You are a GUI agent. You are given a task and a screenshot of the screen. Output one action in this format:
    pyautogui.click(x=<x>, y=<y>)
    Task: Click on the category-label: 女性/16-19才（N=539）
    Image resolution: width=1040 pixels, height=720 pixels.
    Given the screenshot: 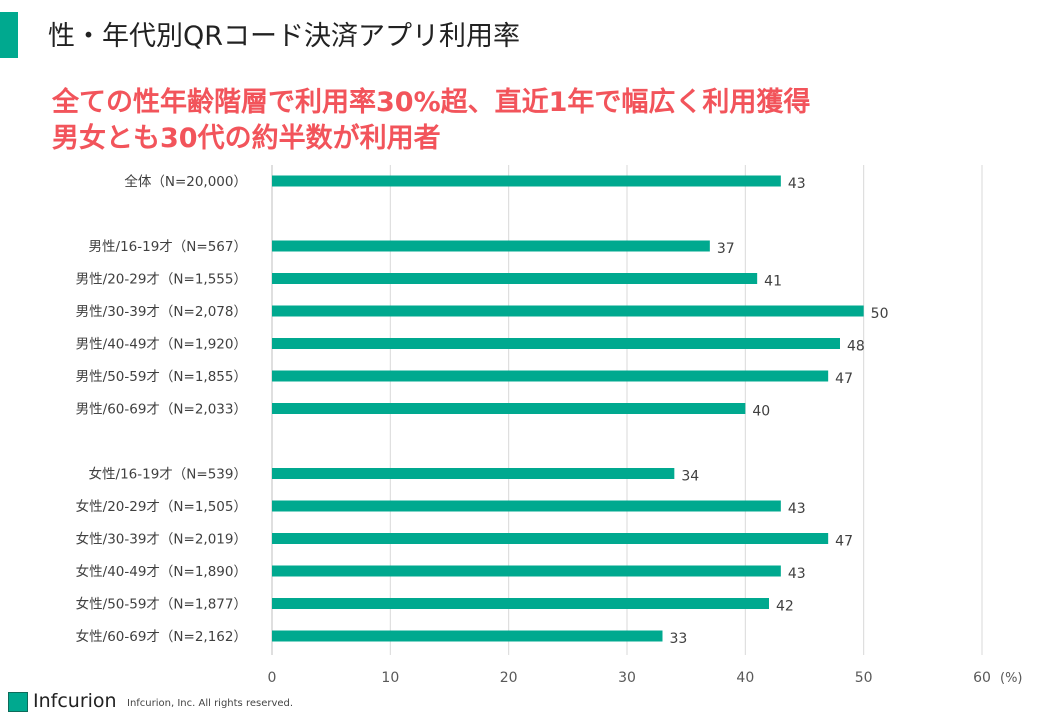 What is the action you would take?
    pyautogui.click(x=168, y=474)
    